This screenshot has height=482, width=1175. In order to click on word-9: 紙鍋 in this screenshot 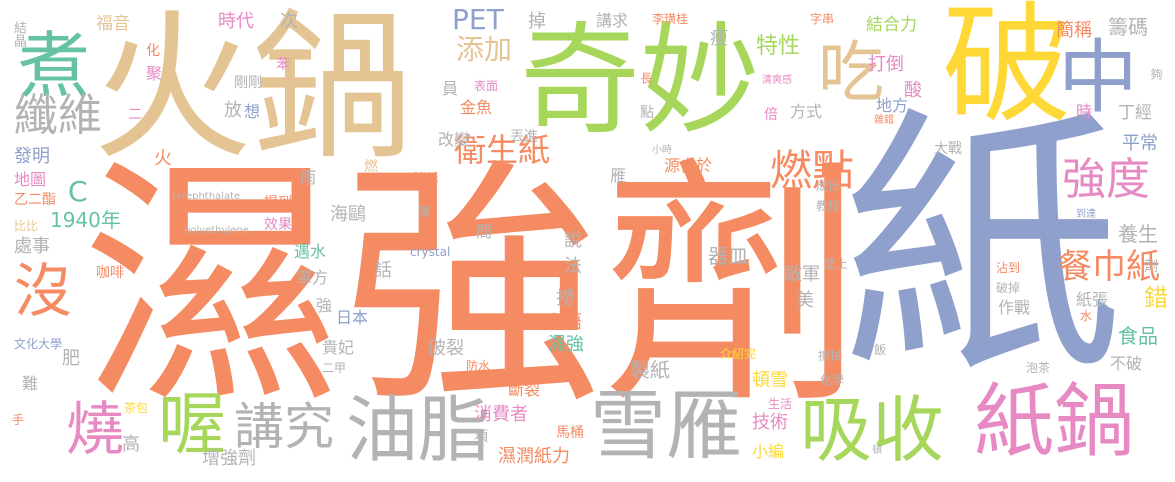, I will do `click(1054, 421)`.